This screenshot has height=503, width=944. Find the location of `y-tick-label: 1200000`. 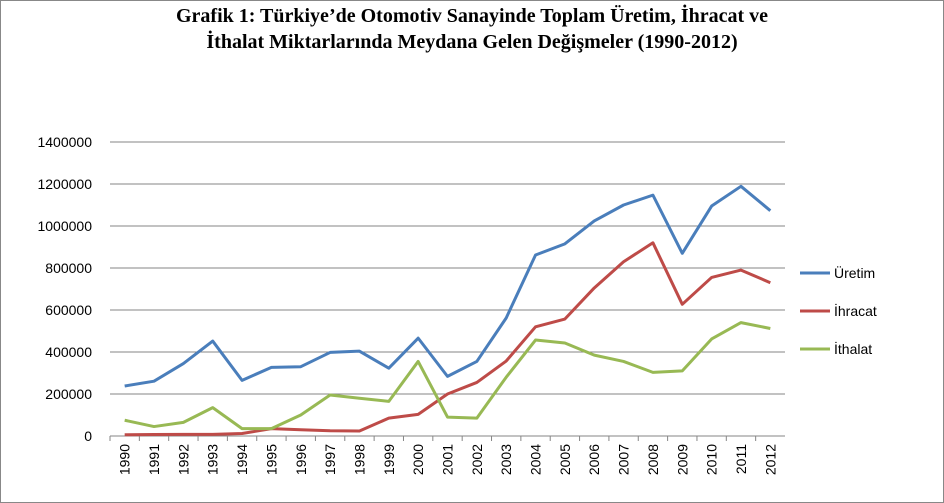

y-tick-label: 1200000 is located at coordinates (64, 184).